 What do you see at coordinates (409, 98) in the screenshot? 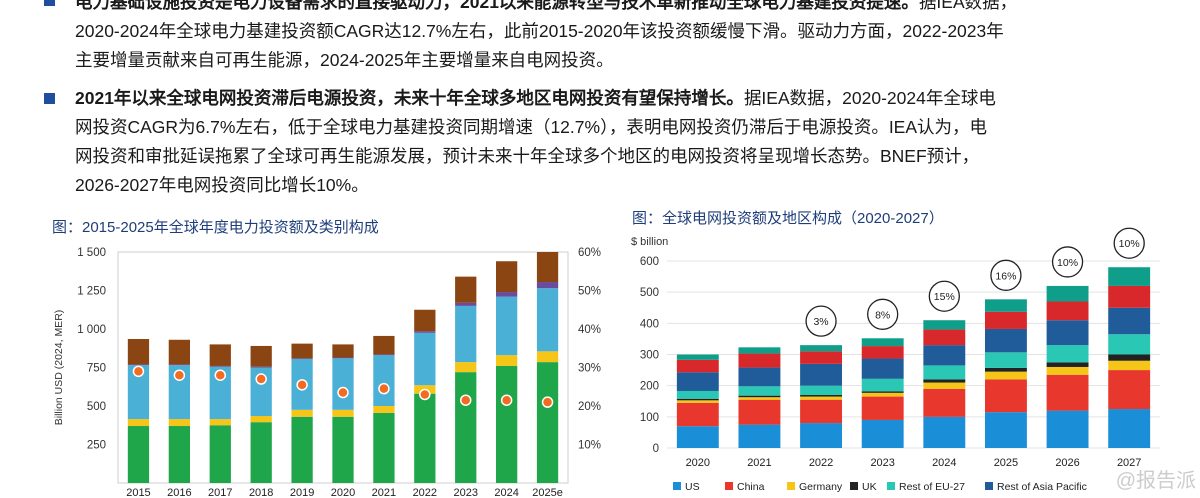
I see `paragraph-2-bold: 2021年以来全球电网投资滞后电源投资，未来十年全球多地区电网投资有望保持增长。` at bounding box center [409, 98].